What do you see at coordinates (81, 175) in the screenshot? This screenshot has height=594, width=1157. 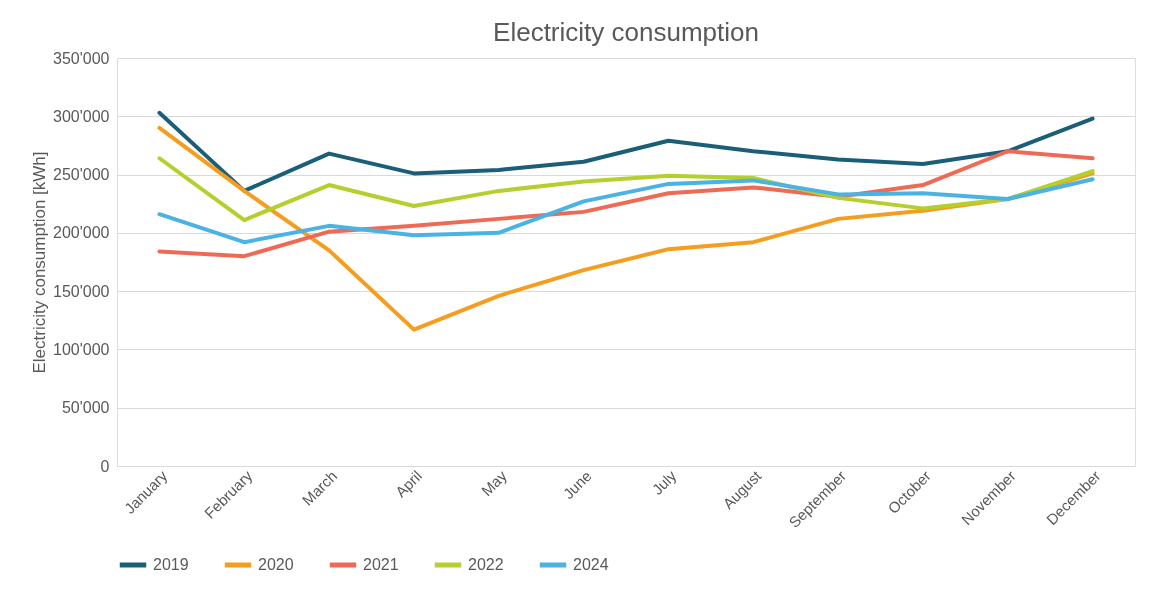 I see `y-tick-label: 250'000` at bounding box center [81, 175].